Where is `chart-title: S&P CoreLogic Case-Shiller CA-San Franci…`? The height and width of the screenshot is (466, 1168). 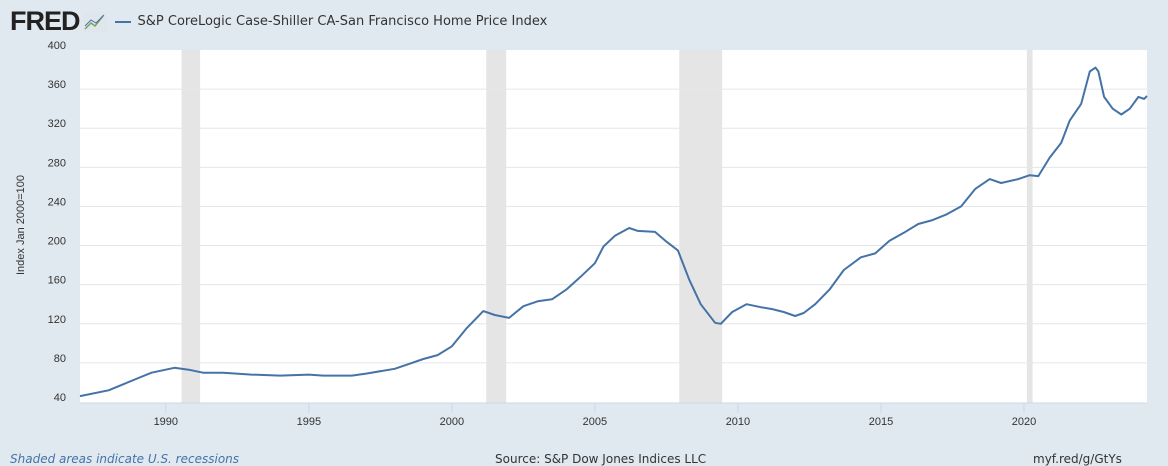
chart-title: S&P CoreLogic Case-Shiller CA-San Franci… is located at coordinates (342, 21).